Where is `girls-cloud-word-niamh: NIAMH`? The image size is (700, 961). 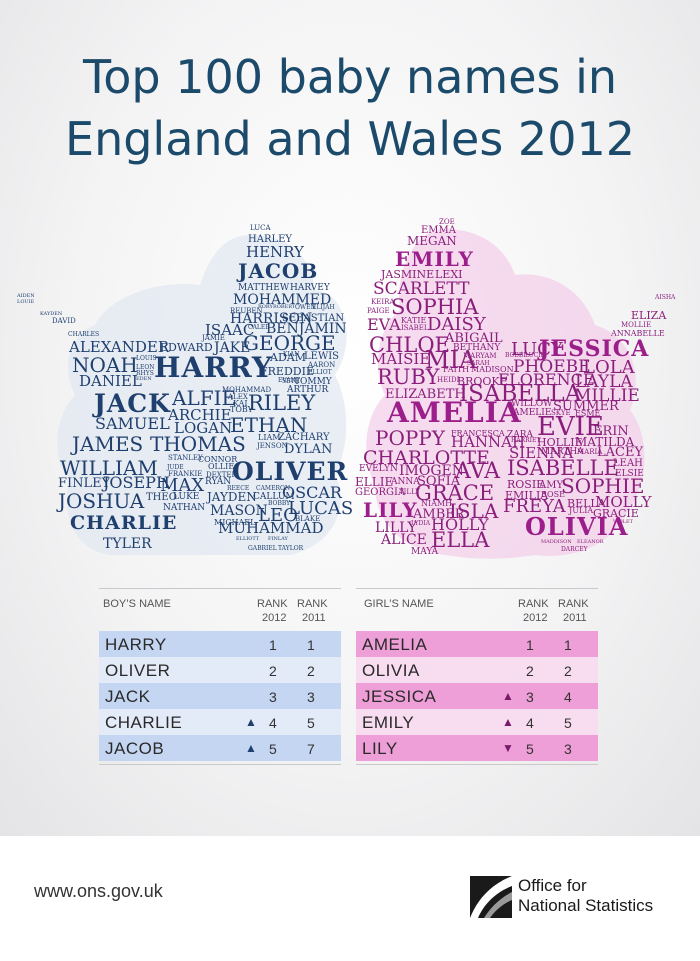
girls-cloud-word-niamh: NIAMH is located at coordinates (437, 503).